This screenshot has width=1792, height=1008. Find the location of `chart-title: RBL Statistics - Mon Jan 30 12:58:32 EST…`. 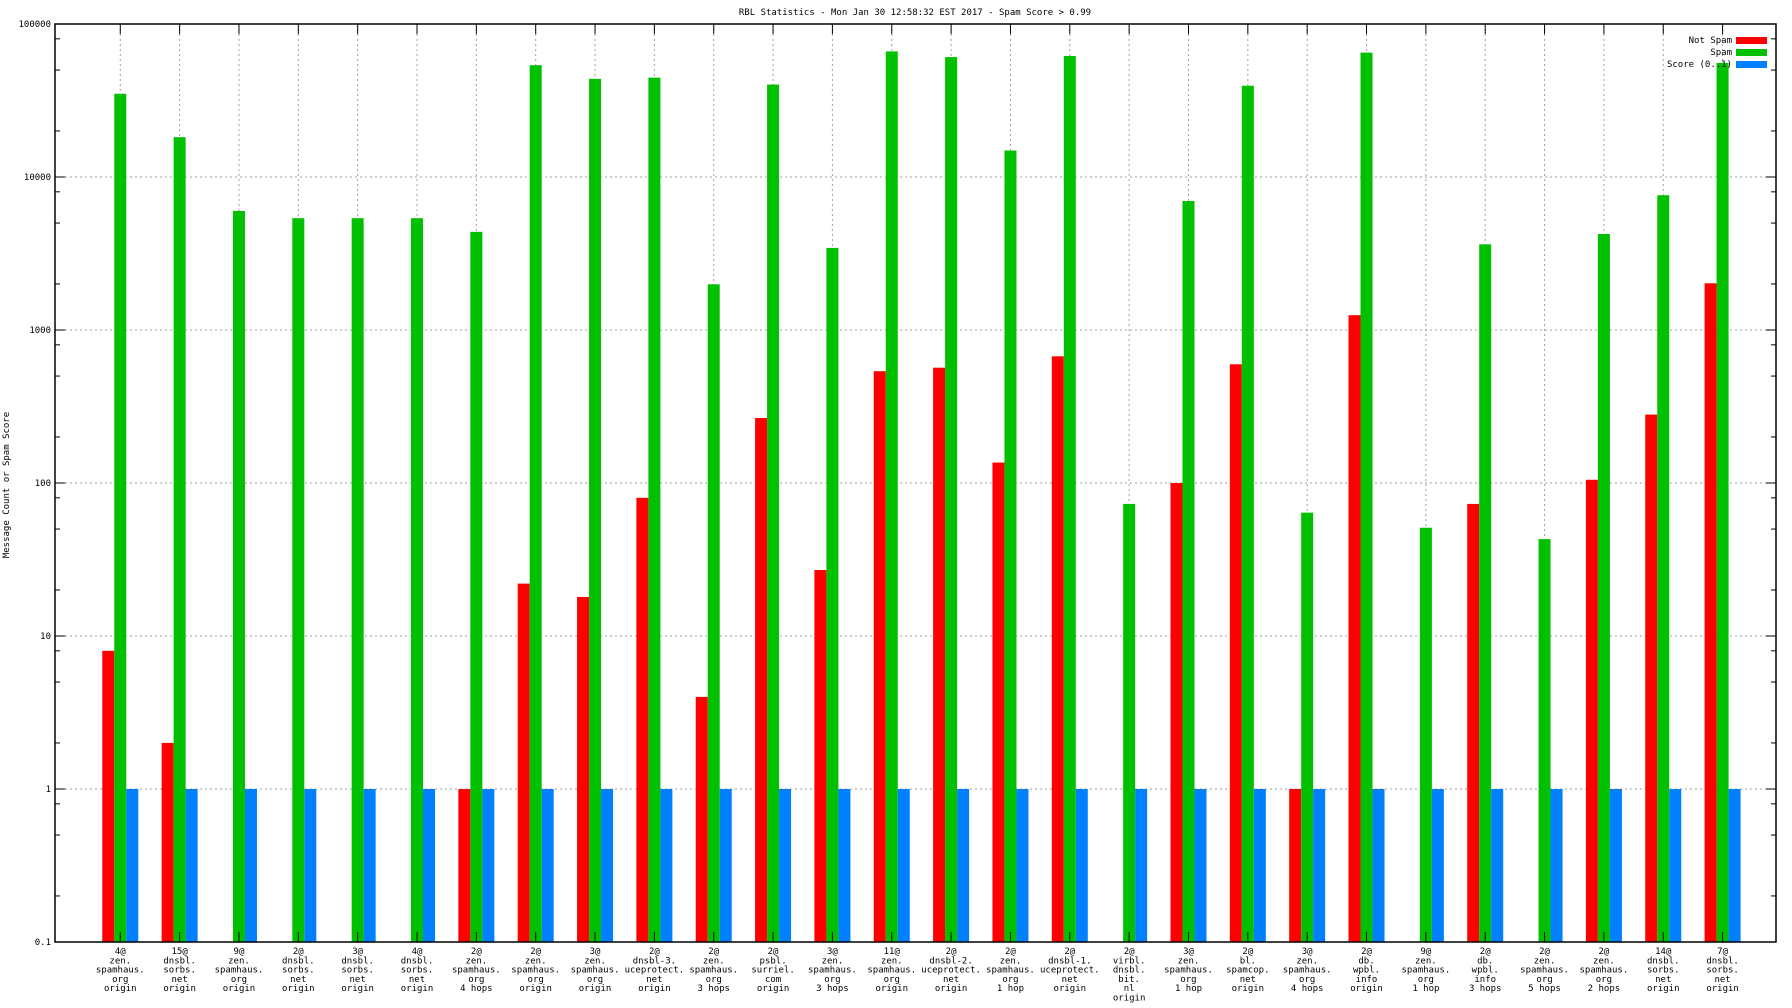

chart-title: RBL Statistics - Mon Jan 30 12:58:32 EST… is located at coordinates (915, 13).